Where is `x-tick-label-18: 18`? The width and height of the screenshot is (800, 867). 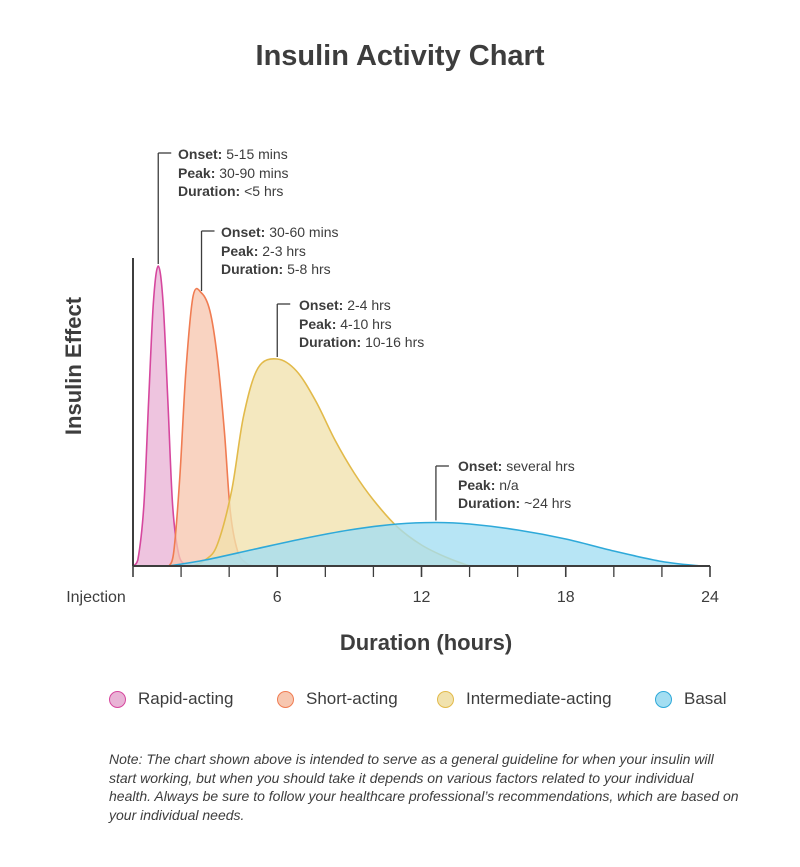 x-tick-label-18: 18 is located at coordinates (566, 597).